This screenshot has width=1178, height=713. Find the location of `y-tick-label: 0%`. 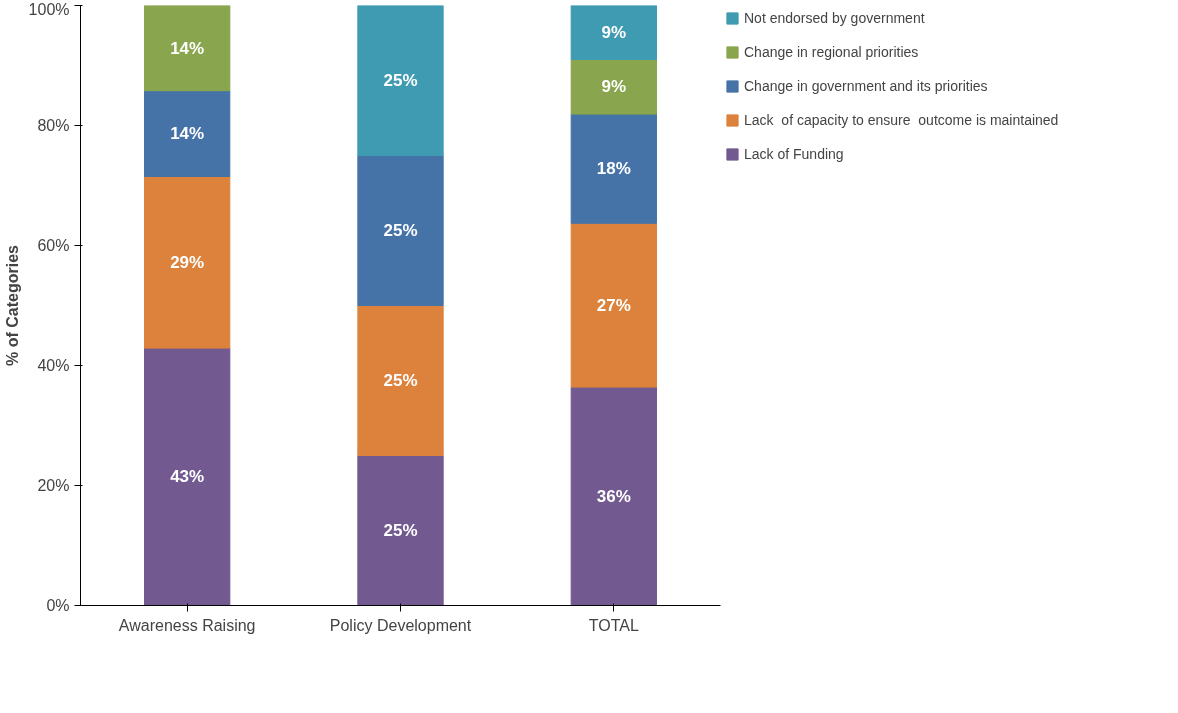

y-tick-label: 0% is located at coordinates (58, 605).